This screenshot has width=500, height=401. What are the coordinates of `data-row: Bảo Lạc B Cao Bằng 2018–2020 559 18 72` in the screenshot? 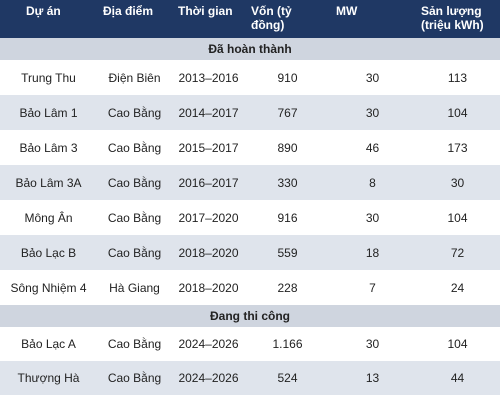 It's located at (250, 252).